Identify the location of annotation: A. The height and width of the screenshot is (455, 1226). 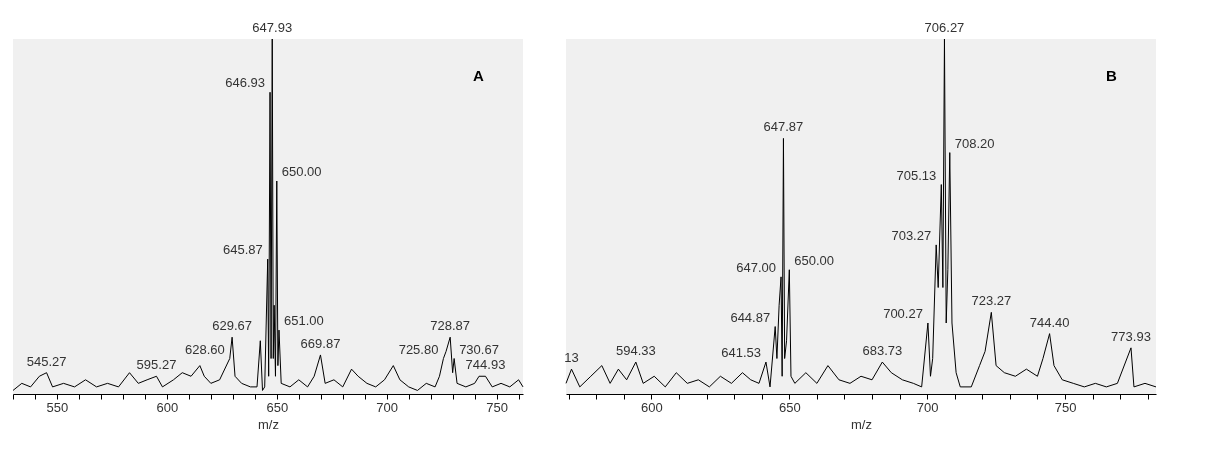
(478, 75).